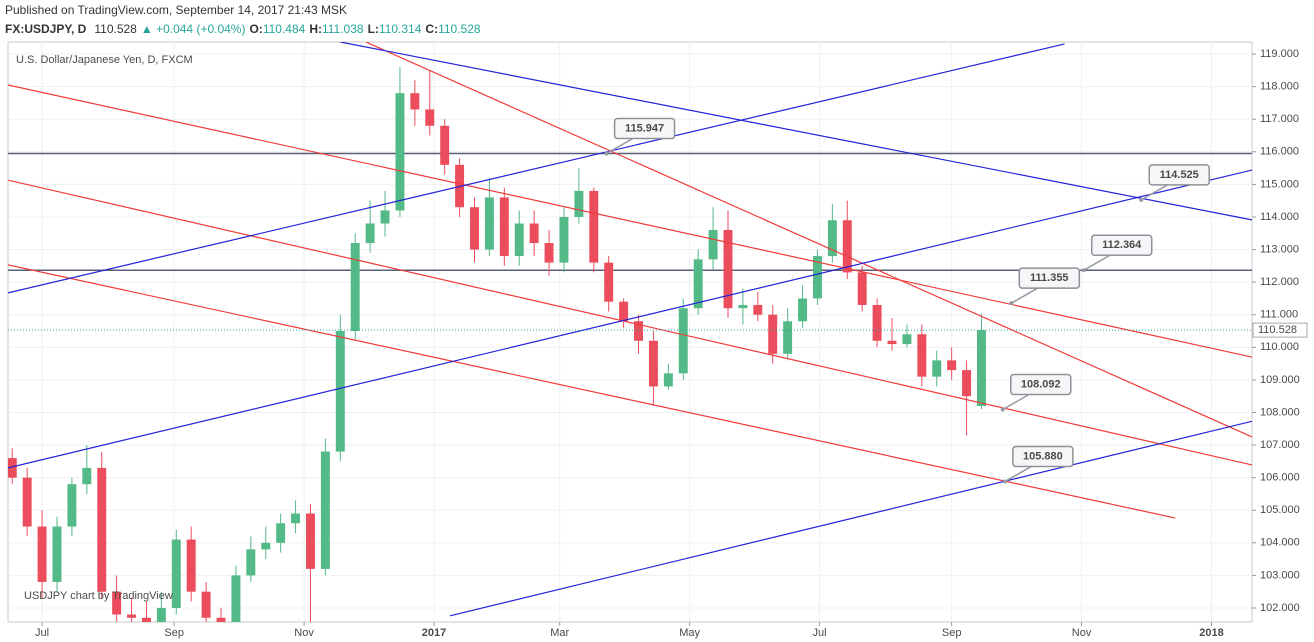 This screenshot has width=1314, height=642. I want to click on y-tick-label: 105.000, so click(1280, 510).